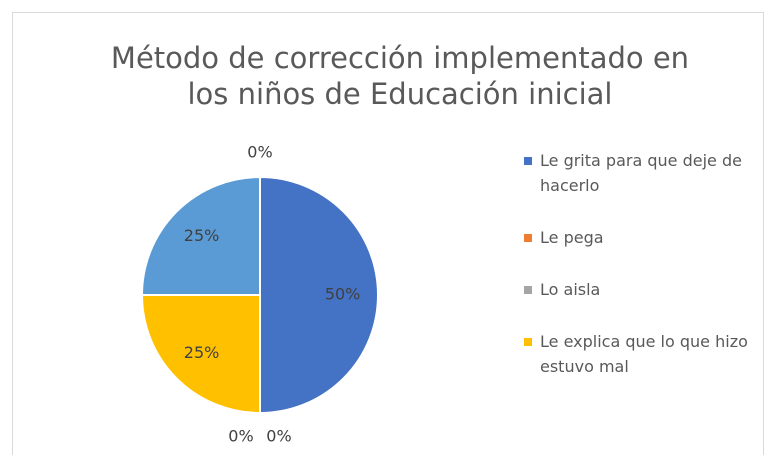 The image size is (766, 455). I want to click on legend-item: Le pega, so click(641, 237).